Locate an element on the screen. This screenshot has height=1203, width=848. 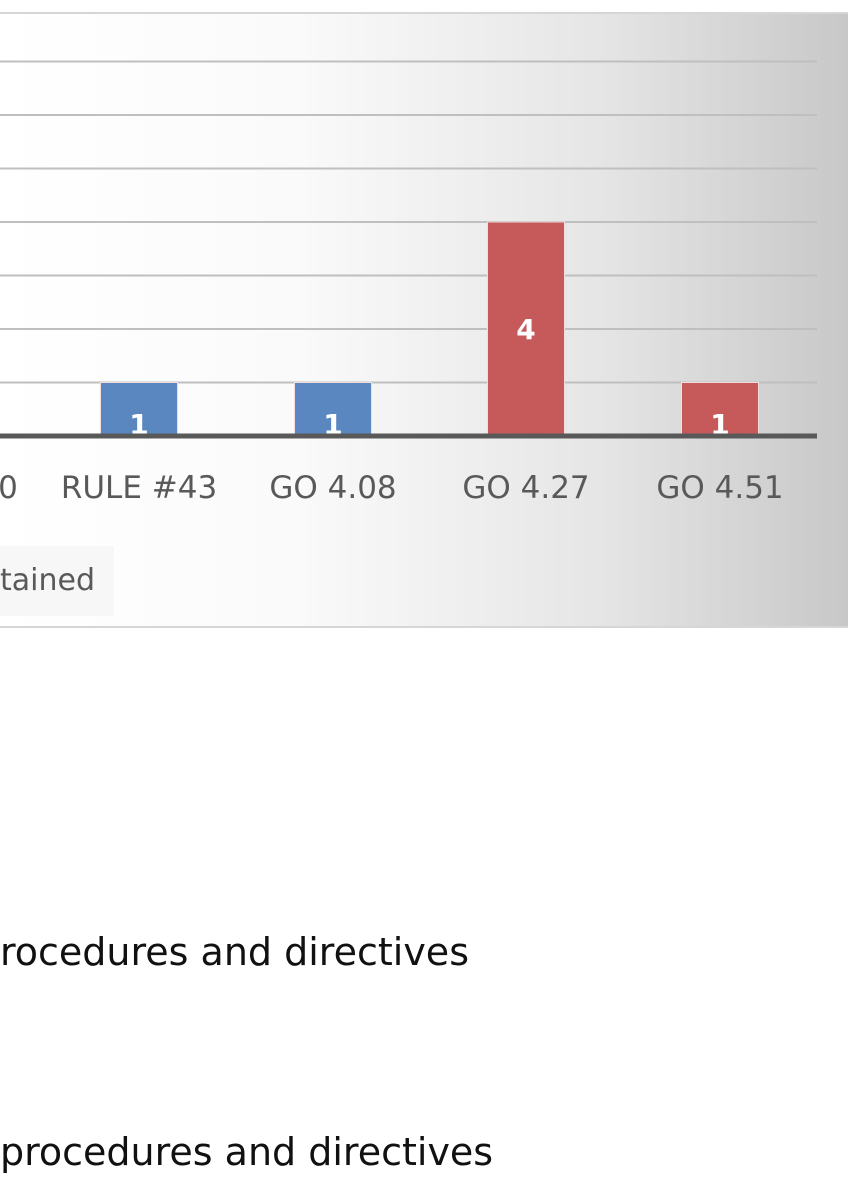
legend is located at coordinates (57, 581).